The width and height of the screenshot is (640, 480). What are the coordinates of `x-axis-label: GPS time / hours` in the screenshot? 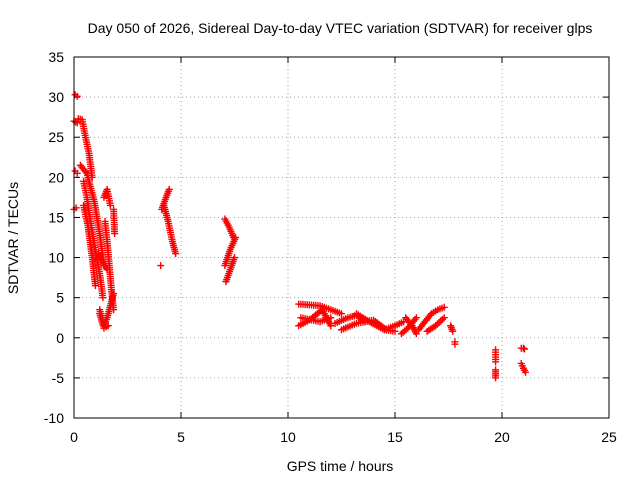 It's located at (340, 466).